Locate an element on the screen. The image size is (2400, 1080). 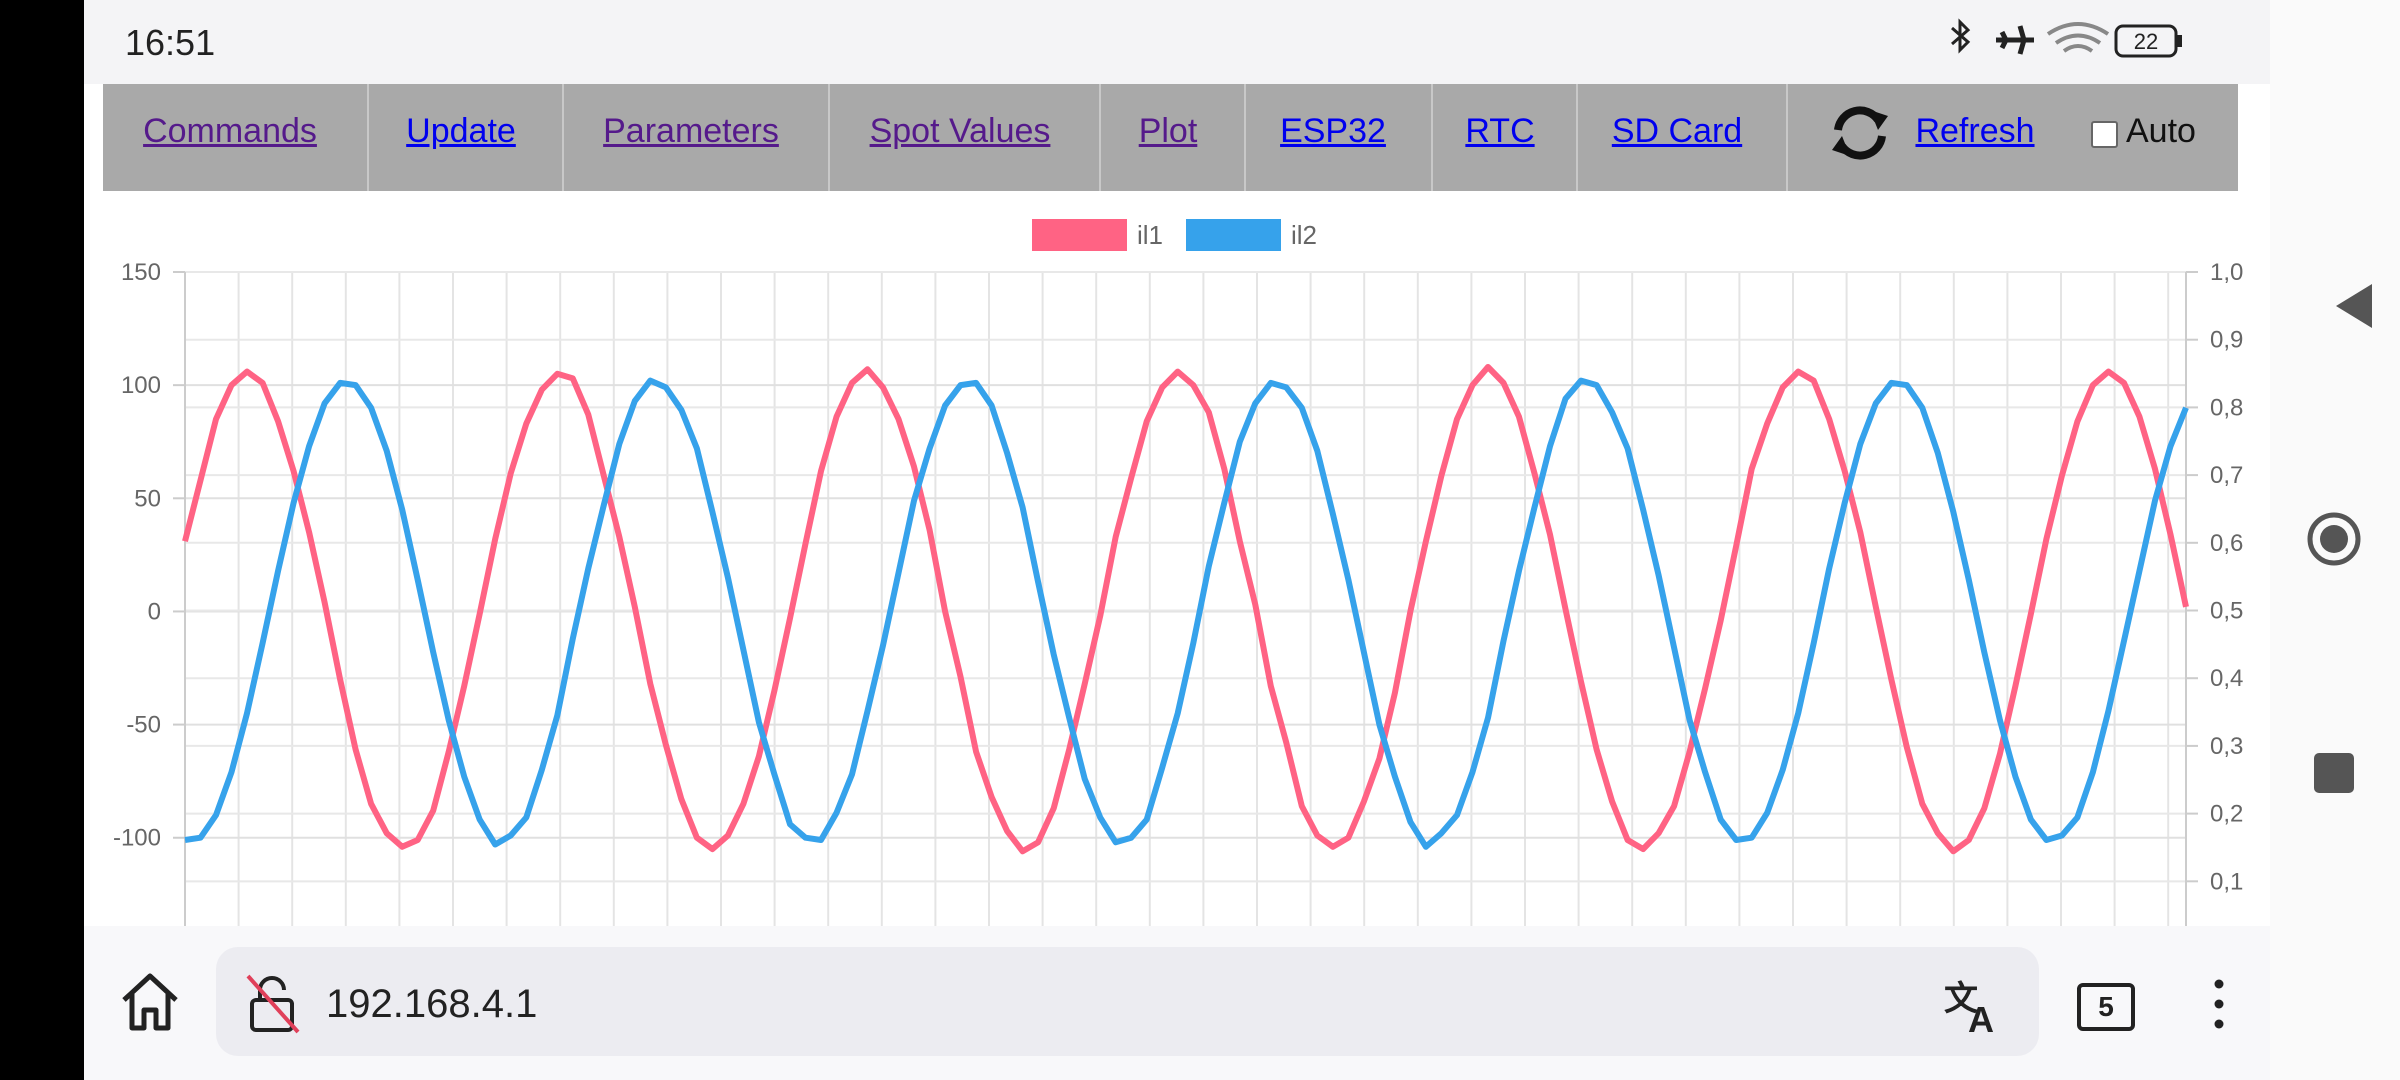
recents-button is located at coordinates (2334, 773).